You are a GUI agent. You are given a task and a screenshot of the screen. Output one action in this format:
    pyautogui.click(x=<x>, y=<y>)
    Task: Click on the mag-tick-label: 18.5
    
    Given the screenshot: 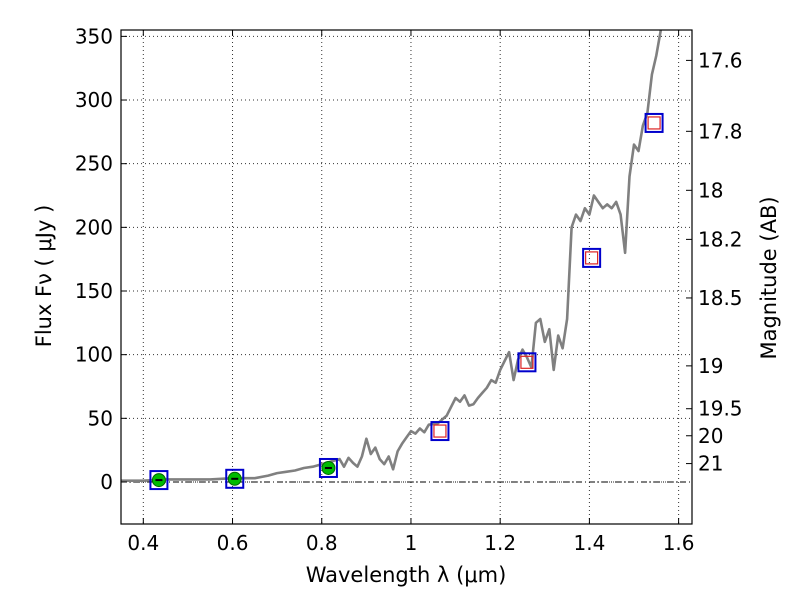 What is the action you would take?
    pyautogui.click(x=720, y=298)
    